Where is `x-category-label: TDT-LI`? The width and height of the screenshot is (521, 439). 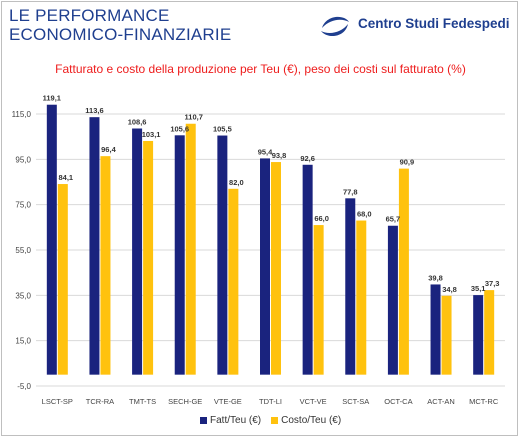 x-category-label: TDT-LI is located at coordinates (270, 401).